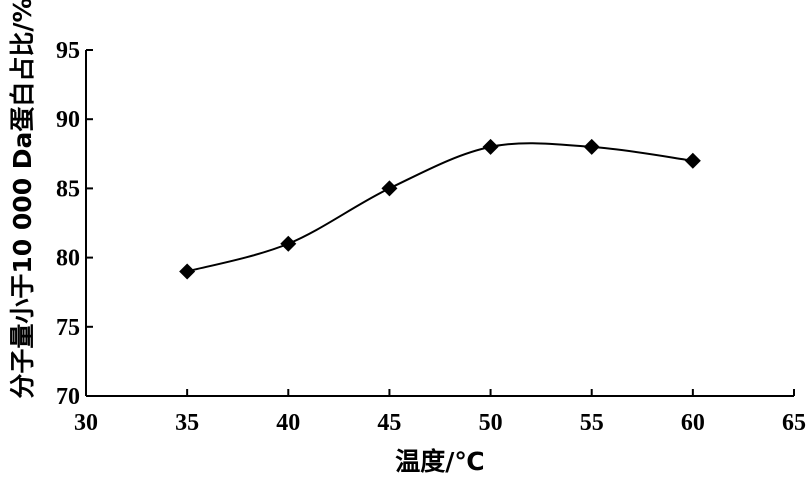 This screenshot has height=479, width=810. What do you see at coordinates (86, 423) in the screenshot?
I see `x-tick-label: 30` at bounding box center [86, 423].